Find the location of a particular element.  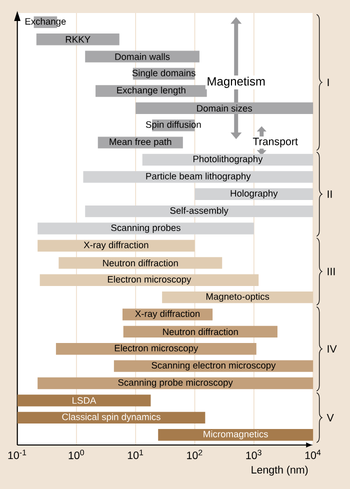

x-tick-label: 10$^{4}$ is located at coordinates (313, 455).